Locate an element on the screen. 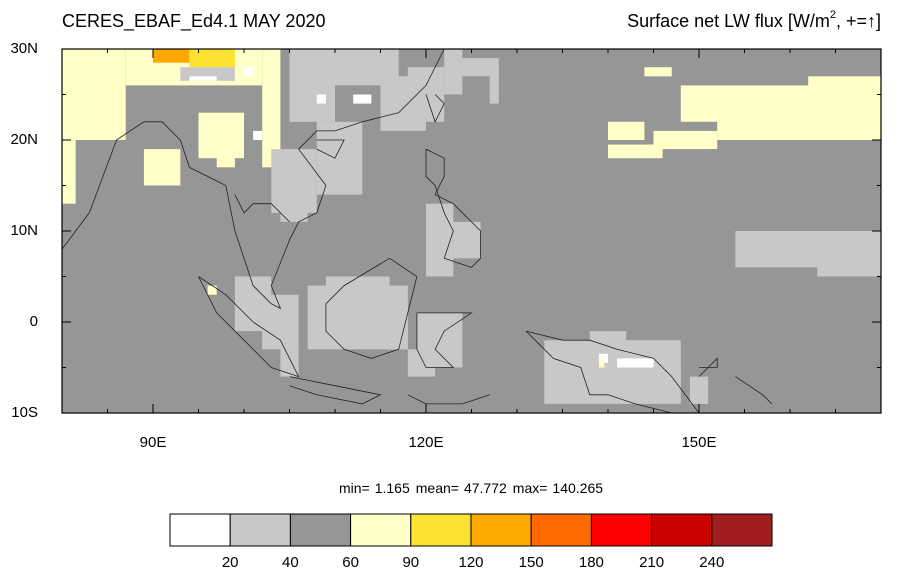 The height and width of the screenshot is (577, 902). stat-label: min= is located at coordinates (354, 488).